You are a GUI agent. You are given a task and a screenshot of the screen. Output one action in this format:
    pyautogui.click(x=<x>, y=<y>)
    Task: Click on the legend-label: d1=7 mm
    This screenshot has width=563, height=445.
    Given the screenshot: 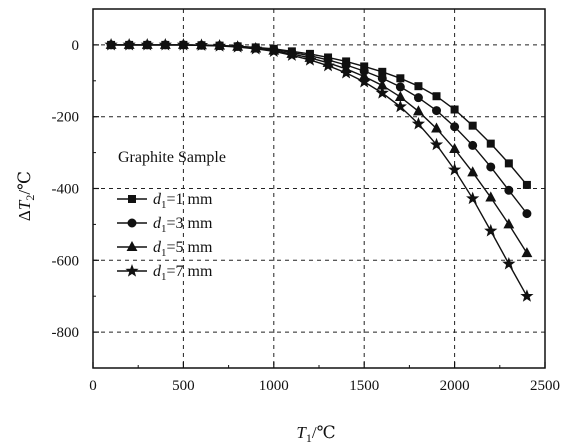 What is the action you would take?
    pyautogui.click(x=183, y=273)
    